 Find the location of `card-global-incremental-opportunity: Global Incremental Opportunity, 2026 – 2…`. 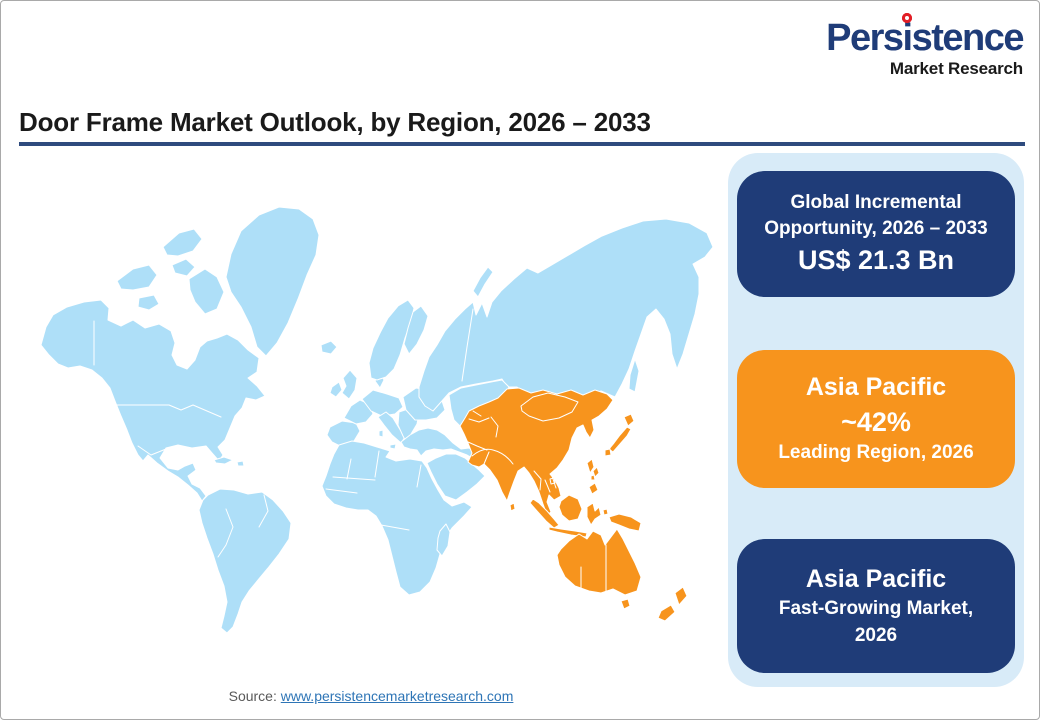

card-global-incremental-opportunity: Global Incremental Opportunity, 2026 – 2… is located at coordinates (876, 234).